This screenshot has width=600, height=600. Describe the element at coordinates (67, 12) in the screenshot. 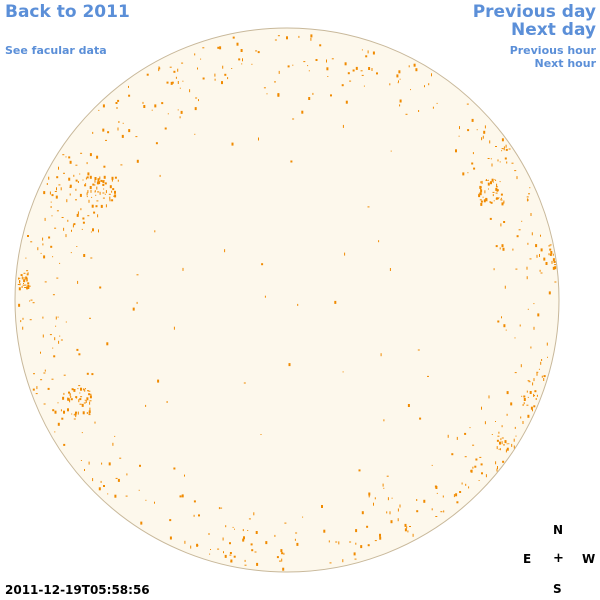

I see `back-to-year-link: Back to 2011` at that location.